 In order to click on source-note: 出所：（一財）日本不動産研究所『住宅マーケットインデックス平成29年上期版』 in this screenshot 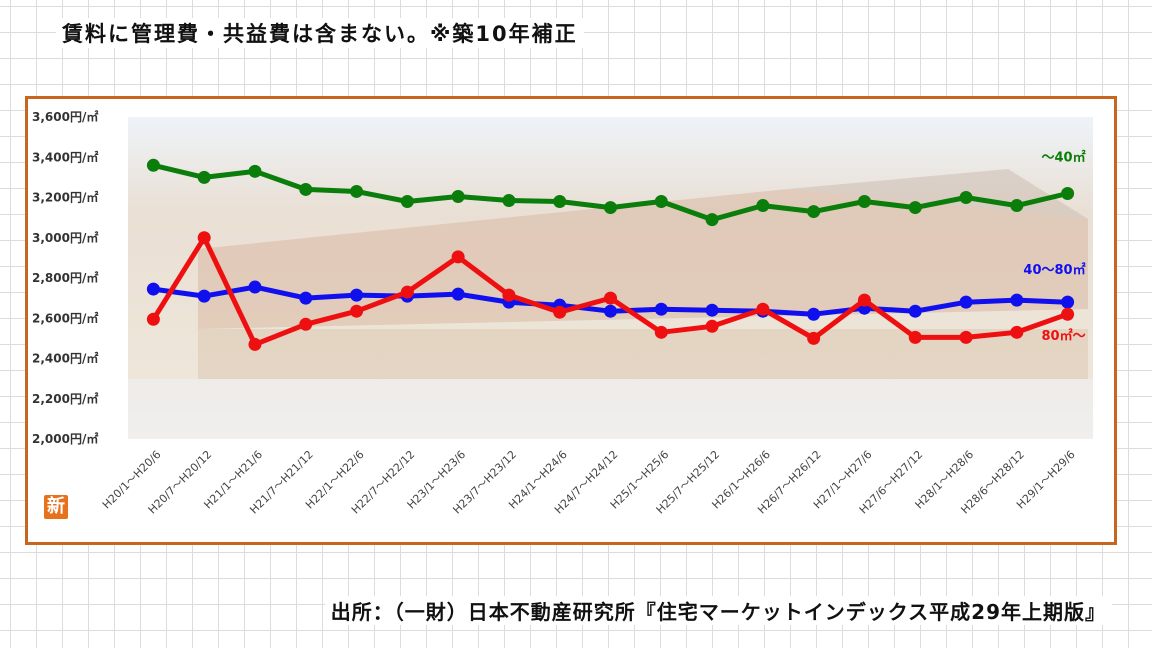, I will do `click(718, 610)`.